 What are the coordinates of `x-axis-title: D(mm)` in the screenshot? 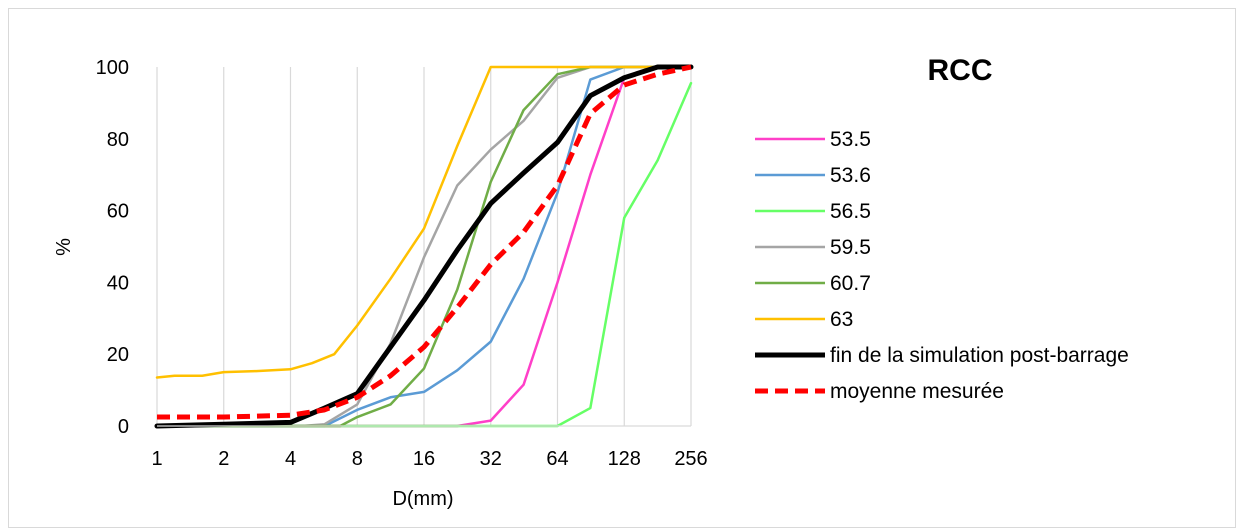 It's located at (422, 499).